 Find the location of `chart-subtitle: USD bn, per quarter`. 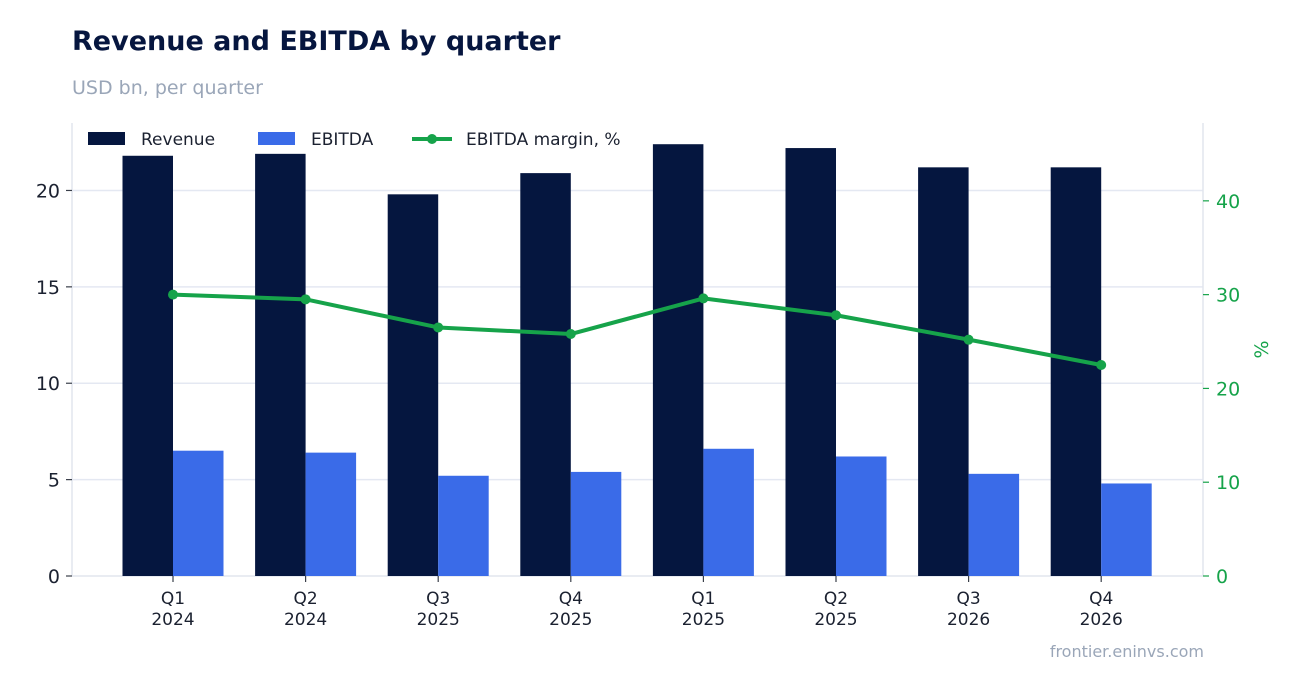

chart-subtitle: USD bn, per quarter is located at coordinates (167, 88).